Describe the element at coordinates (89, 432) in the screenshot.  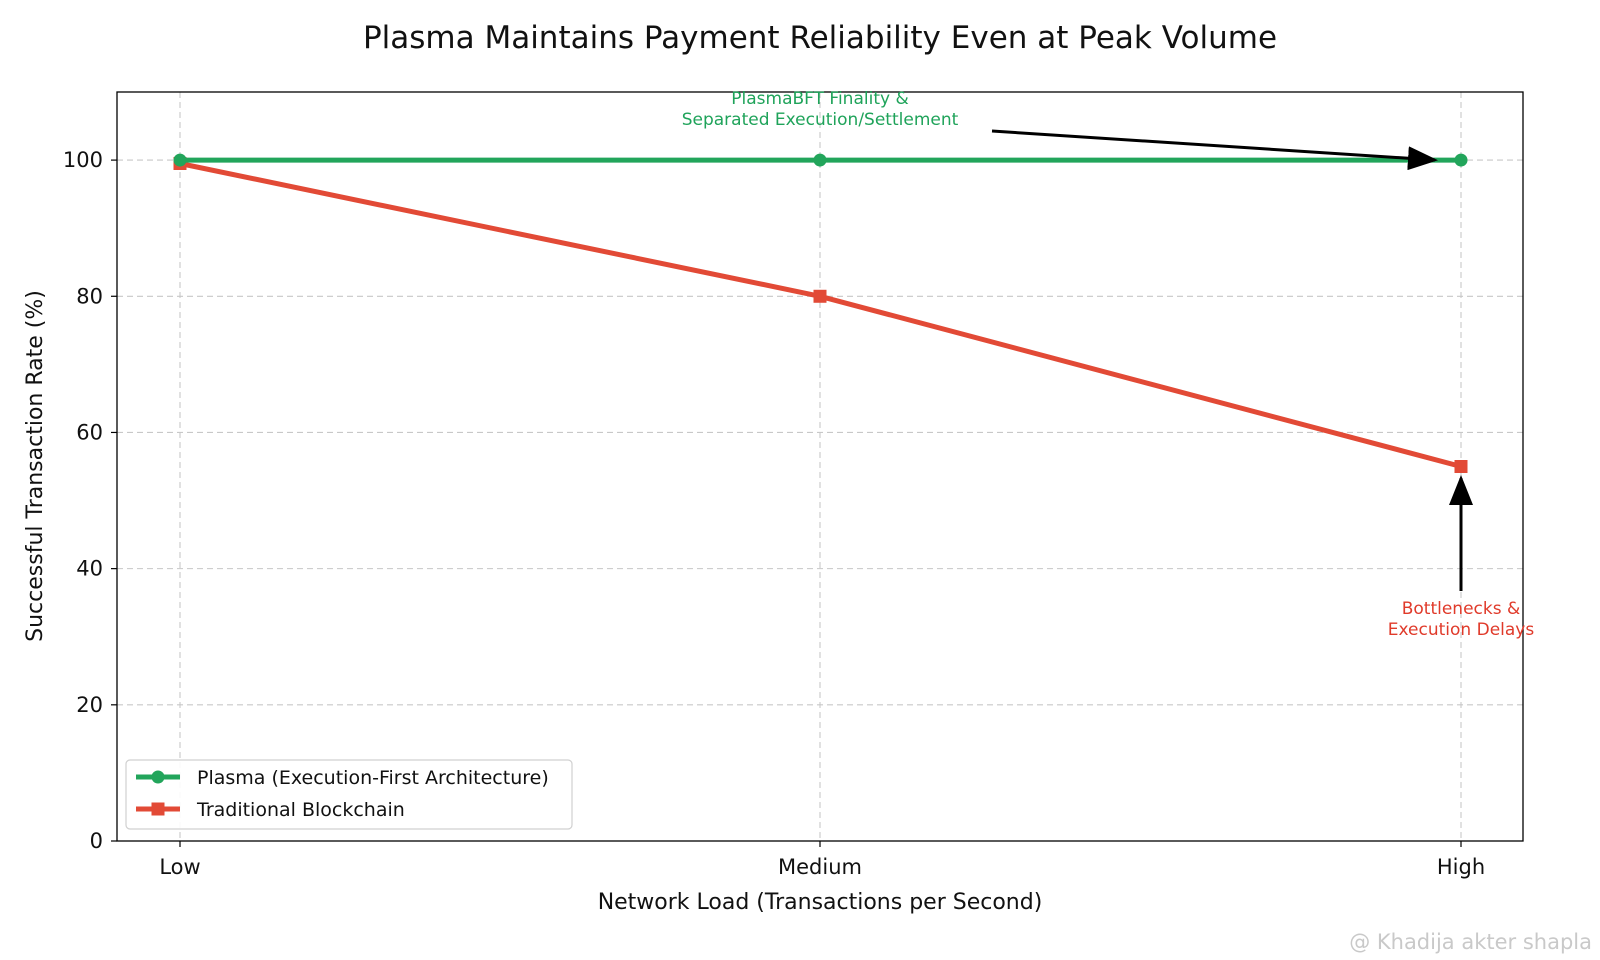
I see `y-tick-label: 60` at that location.